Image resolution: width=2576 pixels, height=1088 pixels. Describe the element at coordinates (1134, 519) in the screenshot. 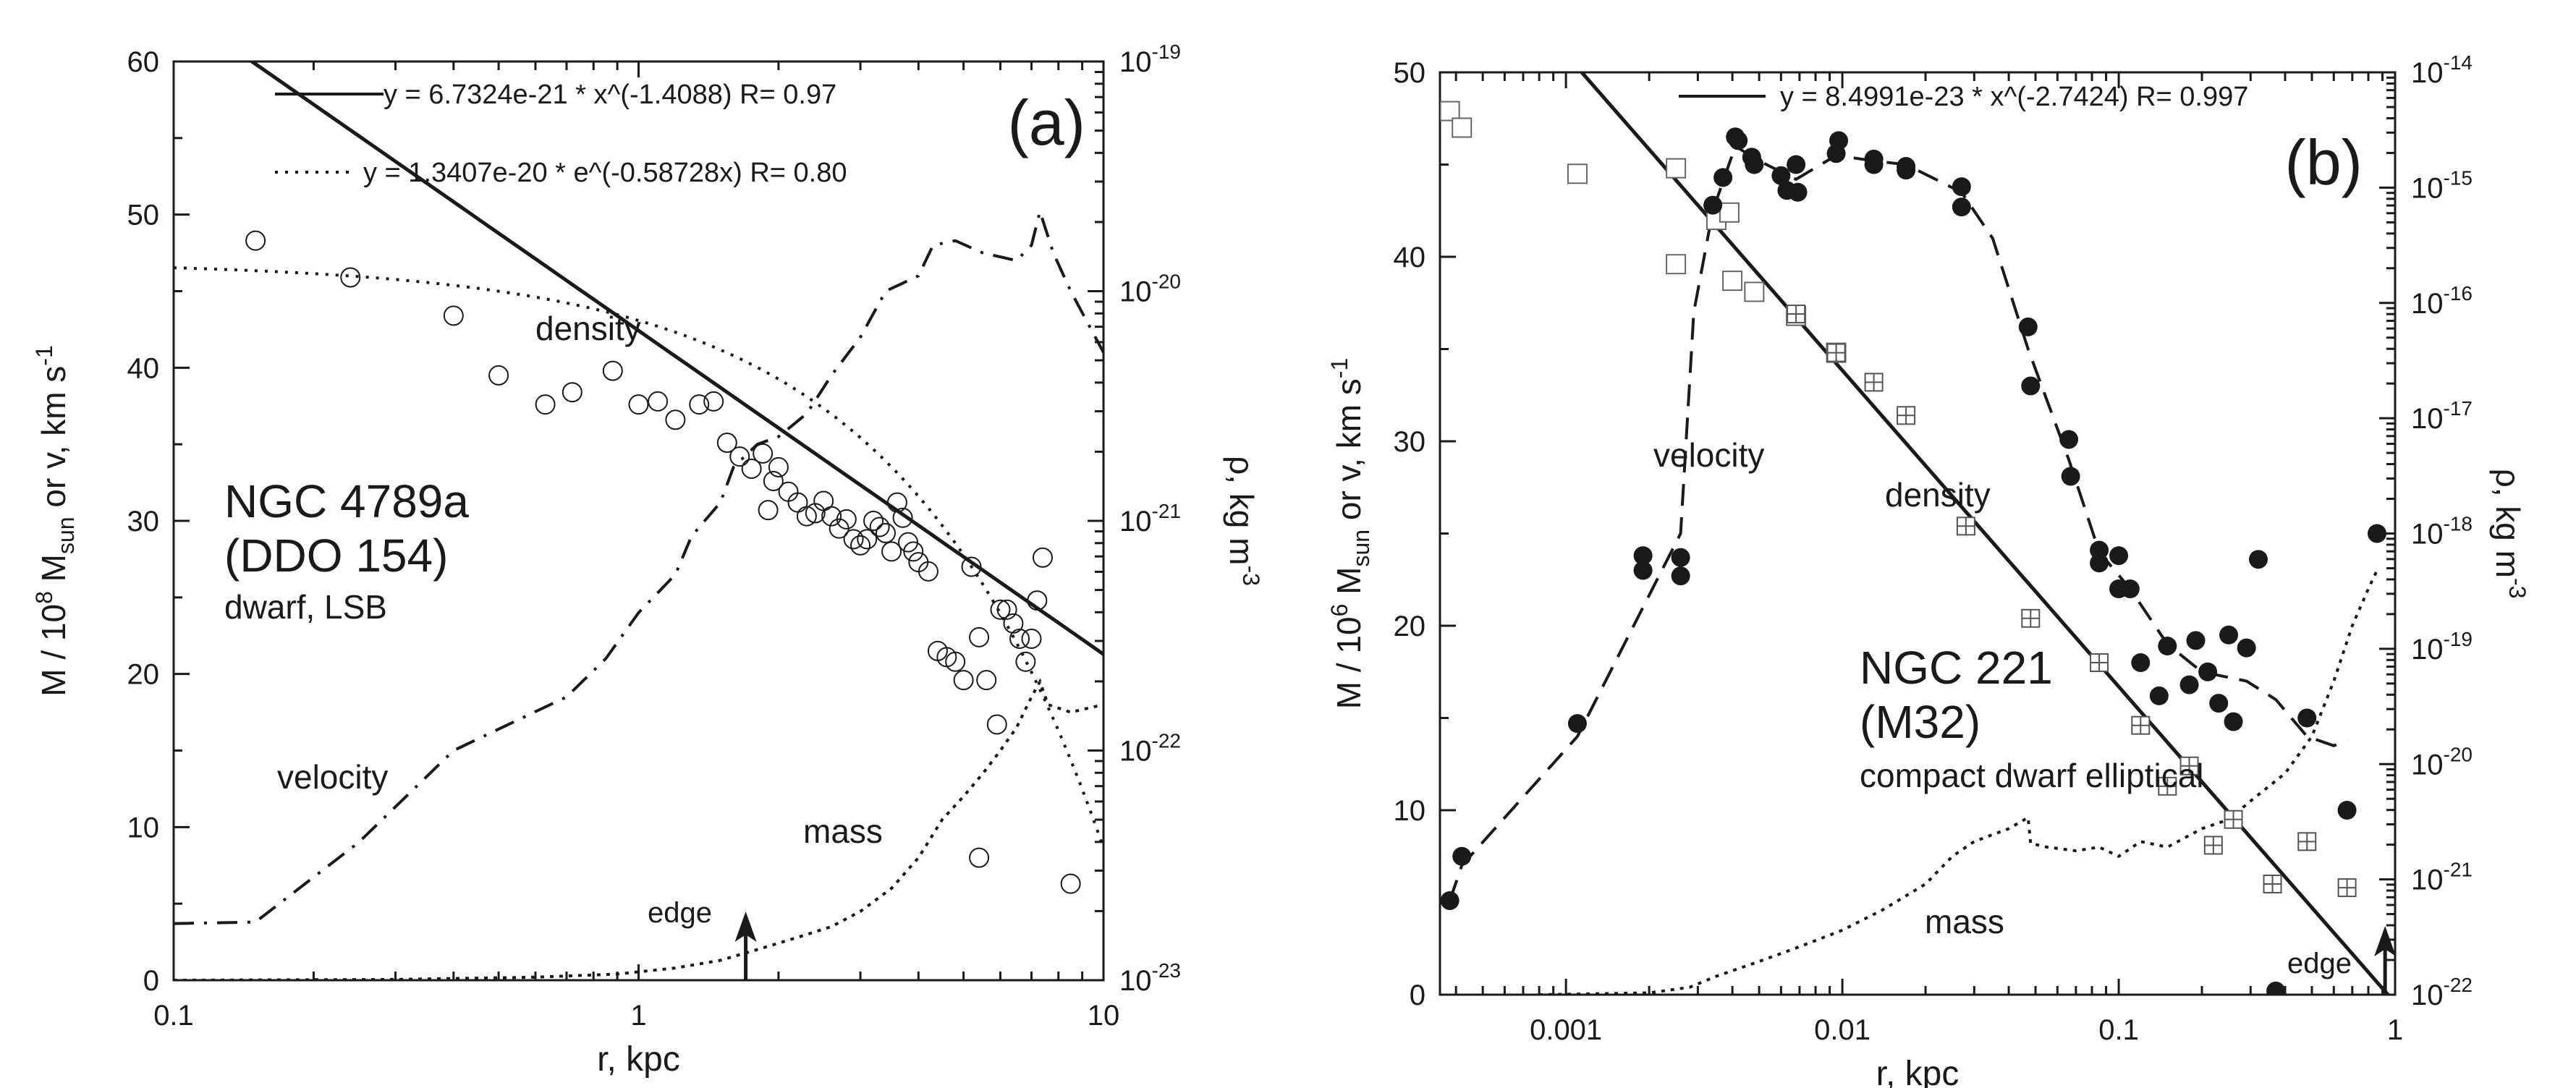

I see `right-y-axis-ticks: 10-19 10-20 10-21 10-22 10-23` at that location.